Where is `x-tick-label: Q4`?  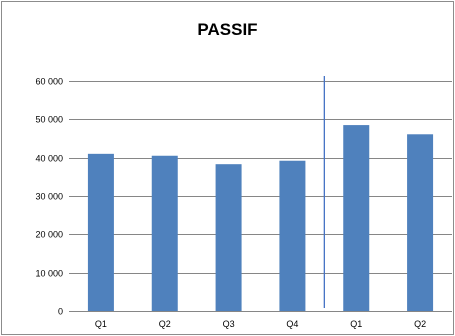 x-tick-label: Q4 is located at coordinates (292, 324).